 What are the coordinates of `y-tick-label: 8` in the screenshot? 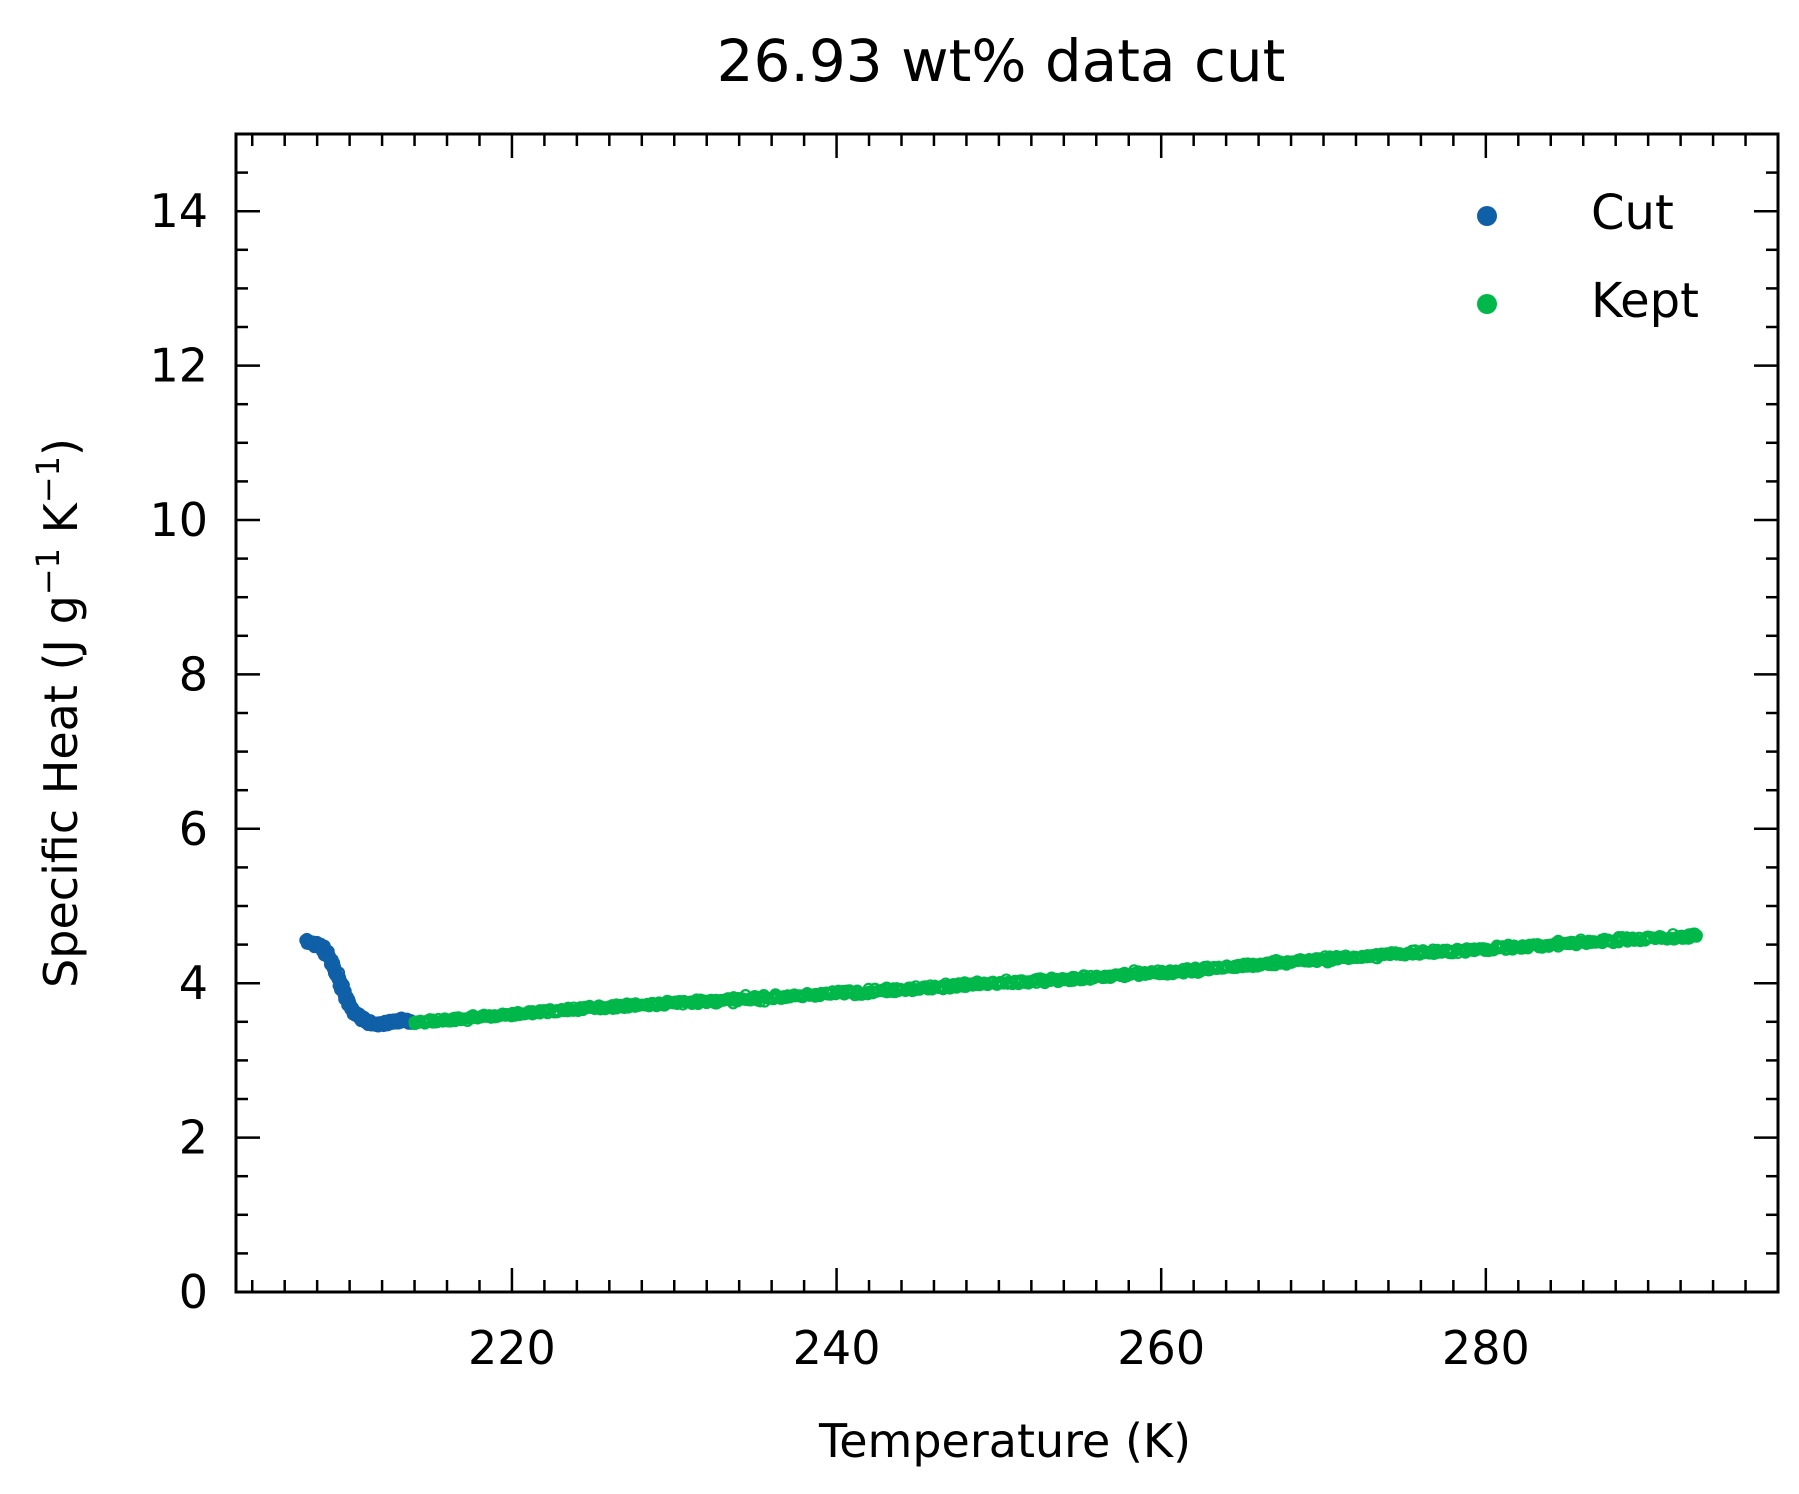 It's located at (193, 674).